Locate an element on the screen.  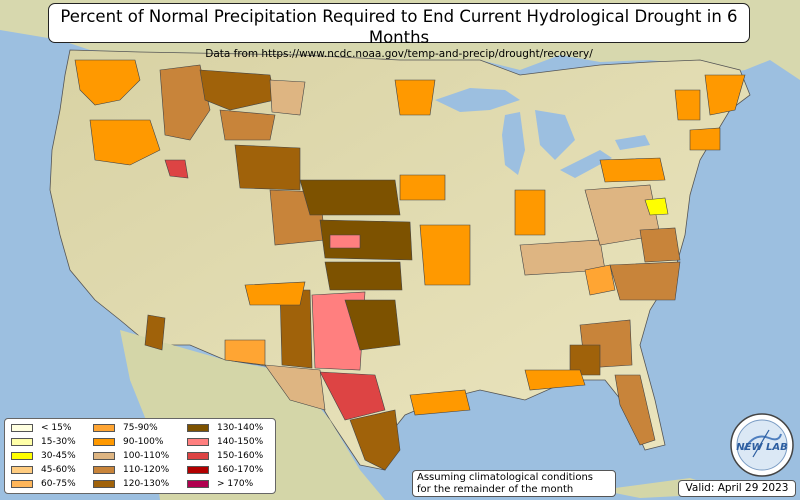
legend-item: 30-45% is located at coordinates (43, 456).